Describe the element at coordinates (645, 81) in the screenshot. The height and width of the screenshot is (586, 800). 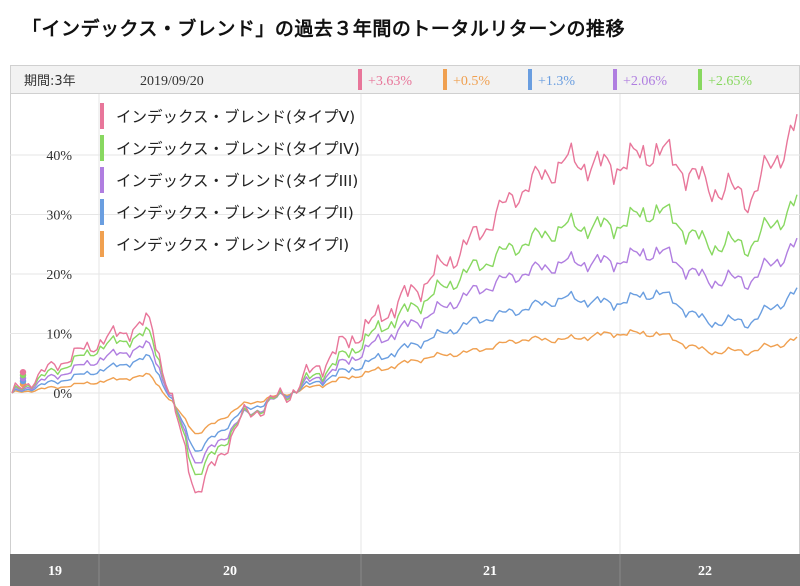
I see `change-chip-value: +2.06%` at that location.